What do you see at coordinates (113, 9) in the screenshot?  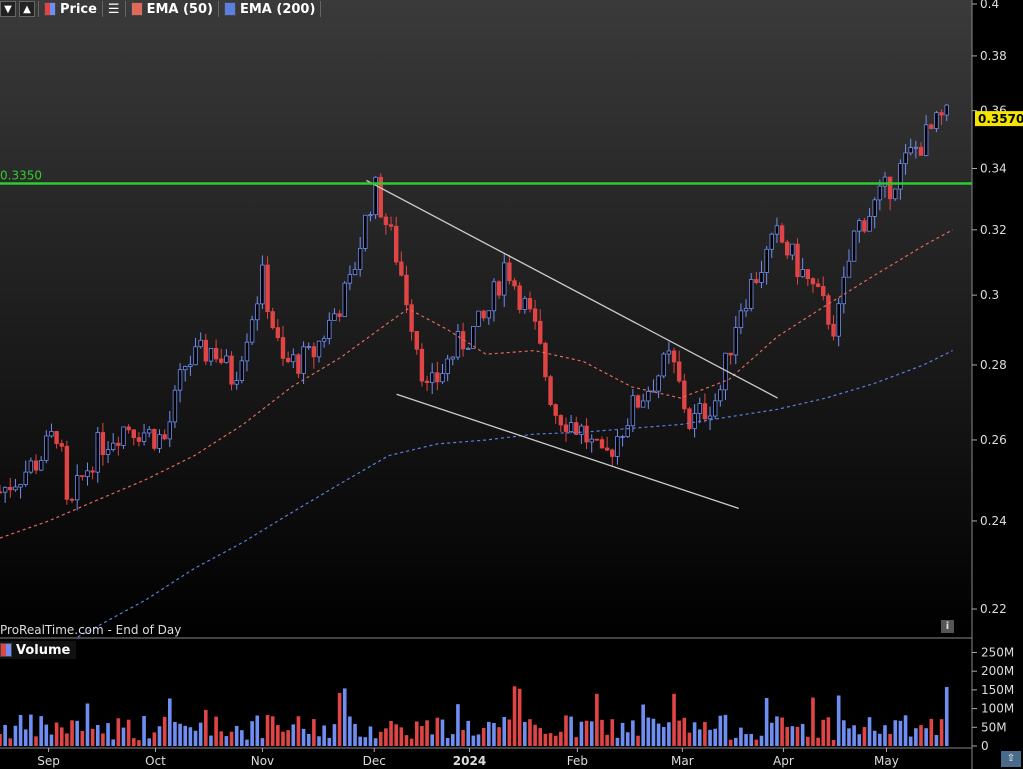 I see `list-icon: ☰` at bounding box center [113, 9].